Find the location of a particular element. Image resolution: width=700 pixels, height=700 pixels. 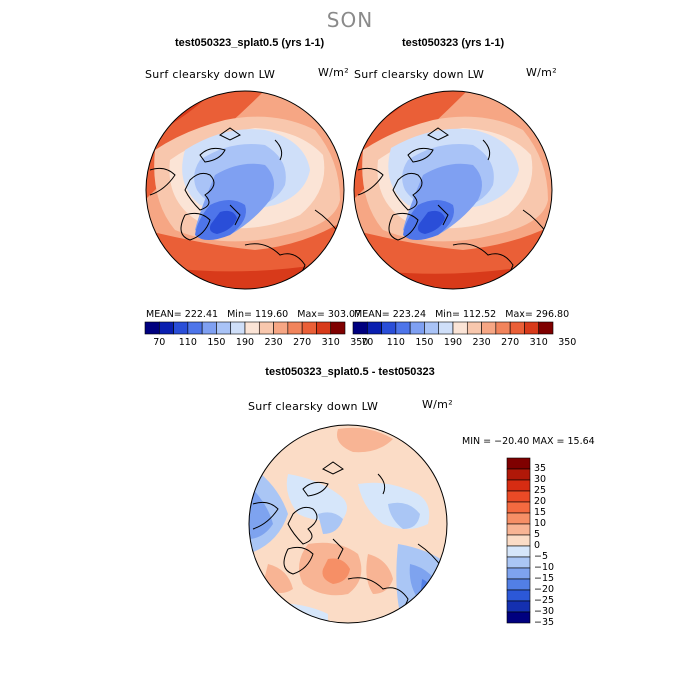

diff-colorbar-tick-label: −25 is located at coordinates (544, 600).